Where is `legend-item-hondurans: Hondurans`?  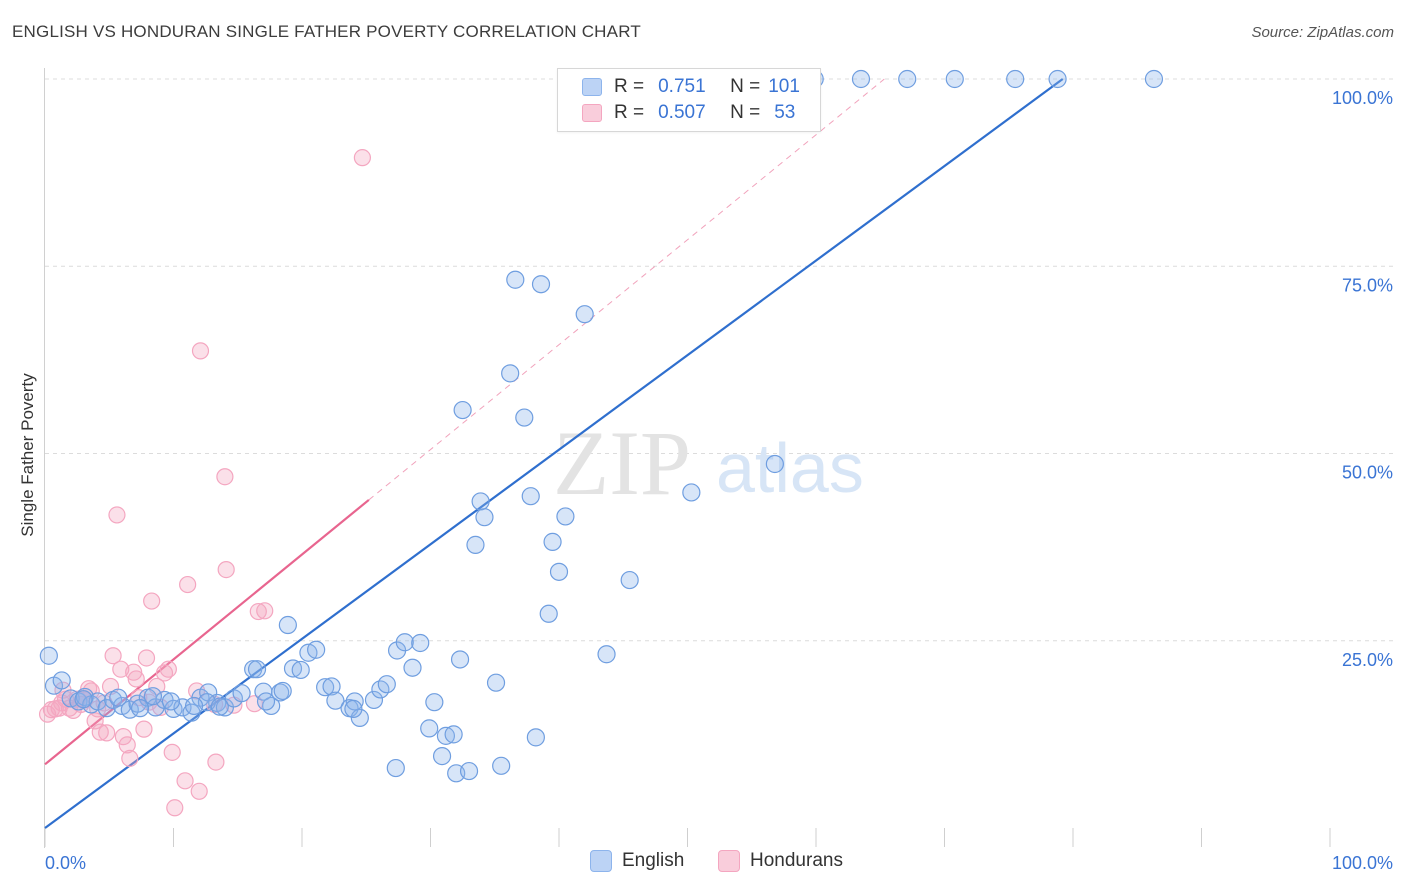 legend-item-hondurans: Hondurans is located at coordinates (780, 861).